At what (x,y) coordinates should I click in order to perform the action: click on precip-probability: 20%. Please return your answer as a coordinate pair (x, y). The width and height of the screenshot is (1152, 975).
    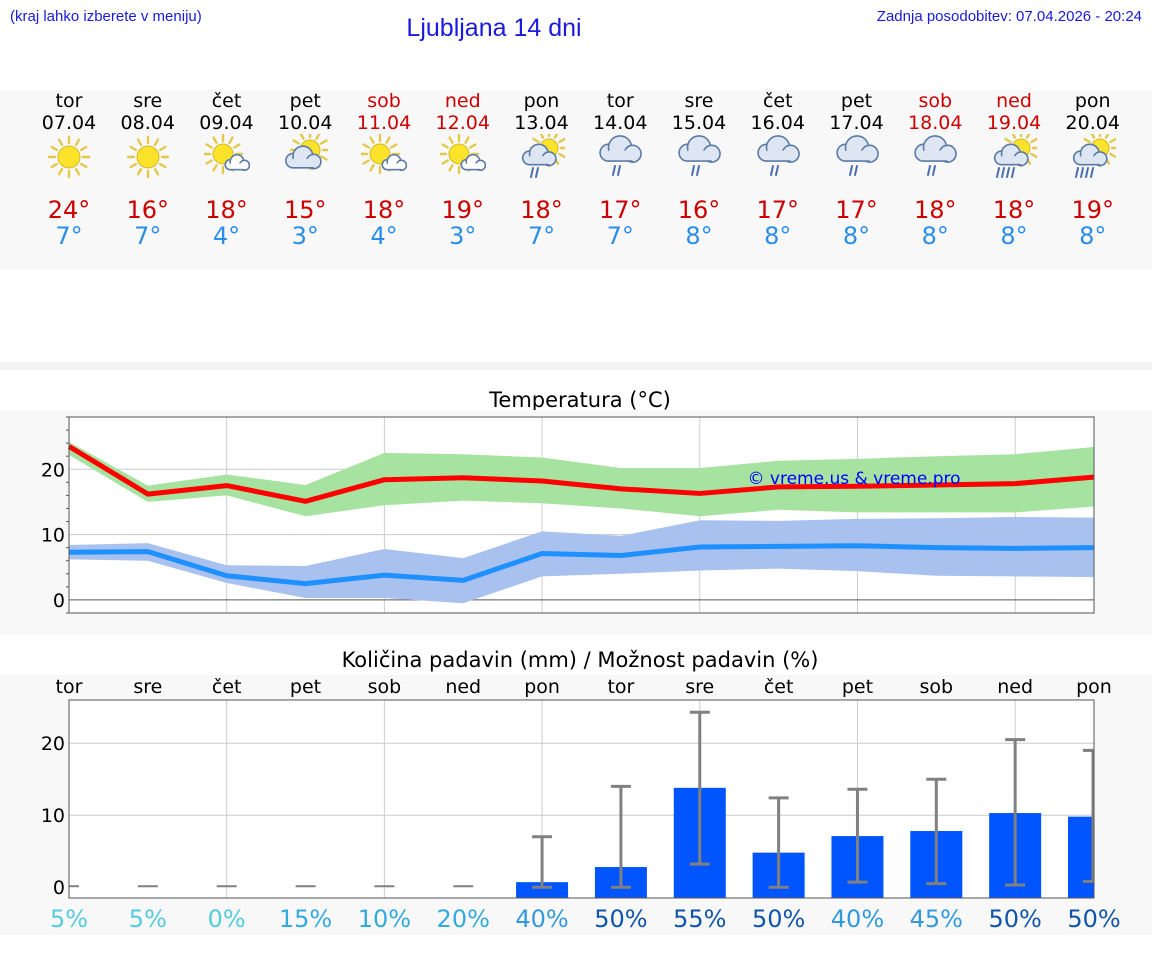
    Looking at the image, I should click on (463, 919).